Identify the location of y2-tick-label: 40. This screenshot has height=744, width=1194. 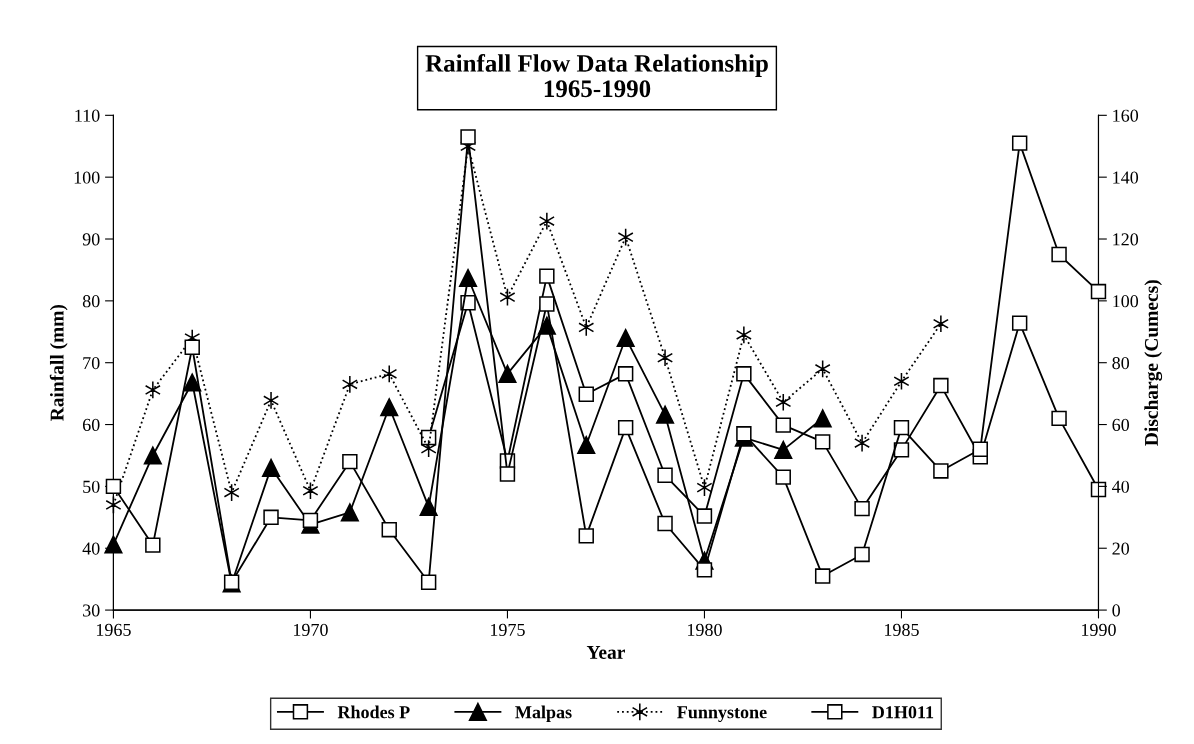
(1121, 486).